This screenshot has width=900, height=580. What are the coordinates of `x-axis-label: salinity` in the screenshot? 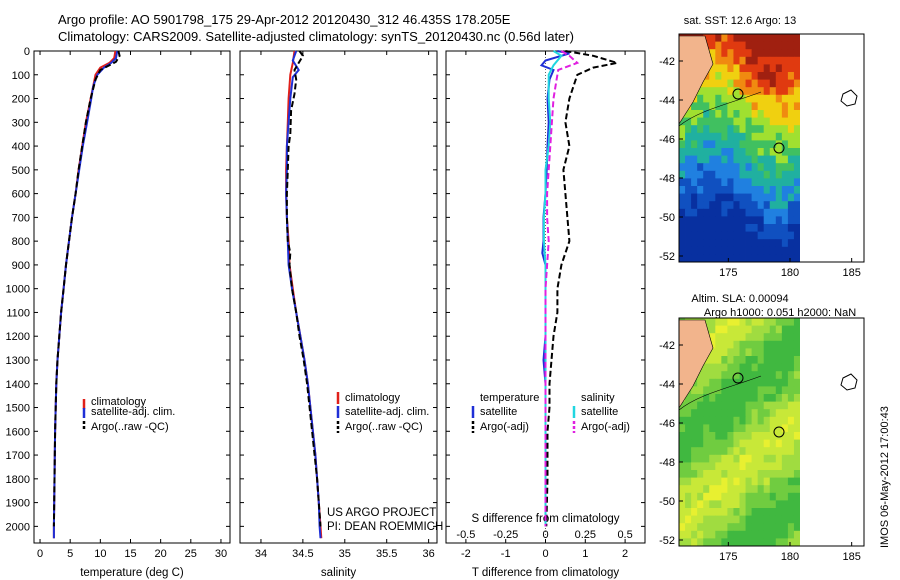 It's located at (338, 573).